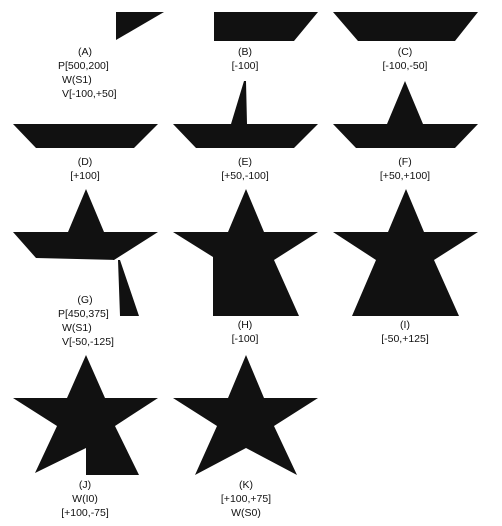 This screenshot has width=502, height=526. Describe the element at coordinates (245, 52) in the screenshot. I see `panel-b-caption-1: (B)` at that location.